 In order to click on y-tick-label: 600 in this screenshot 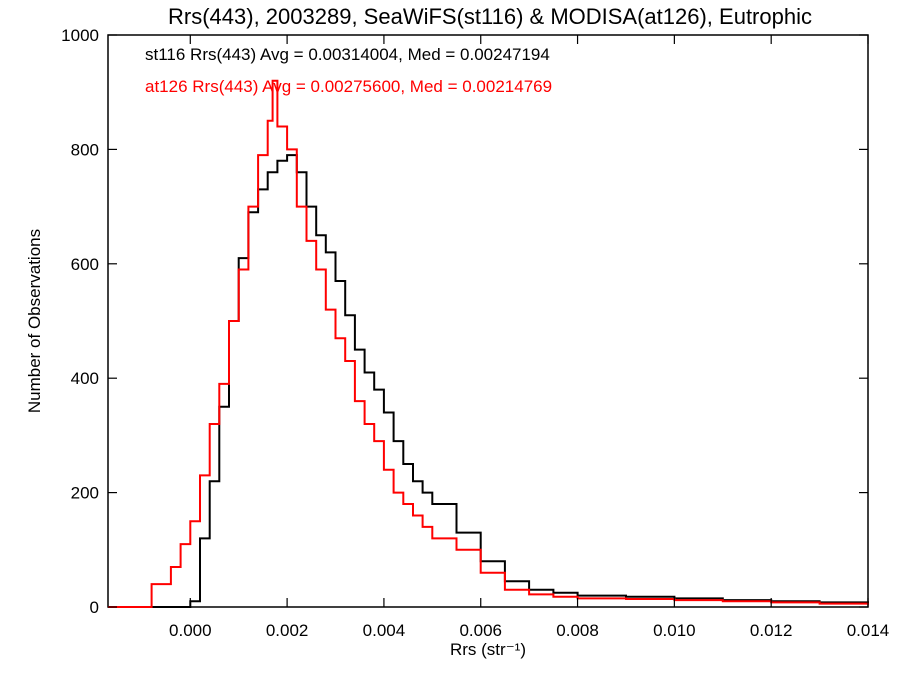, I will do `click(85, 264)`.